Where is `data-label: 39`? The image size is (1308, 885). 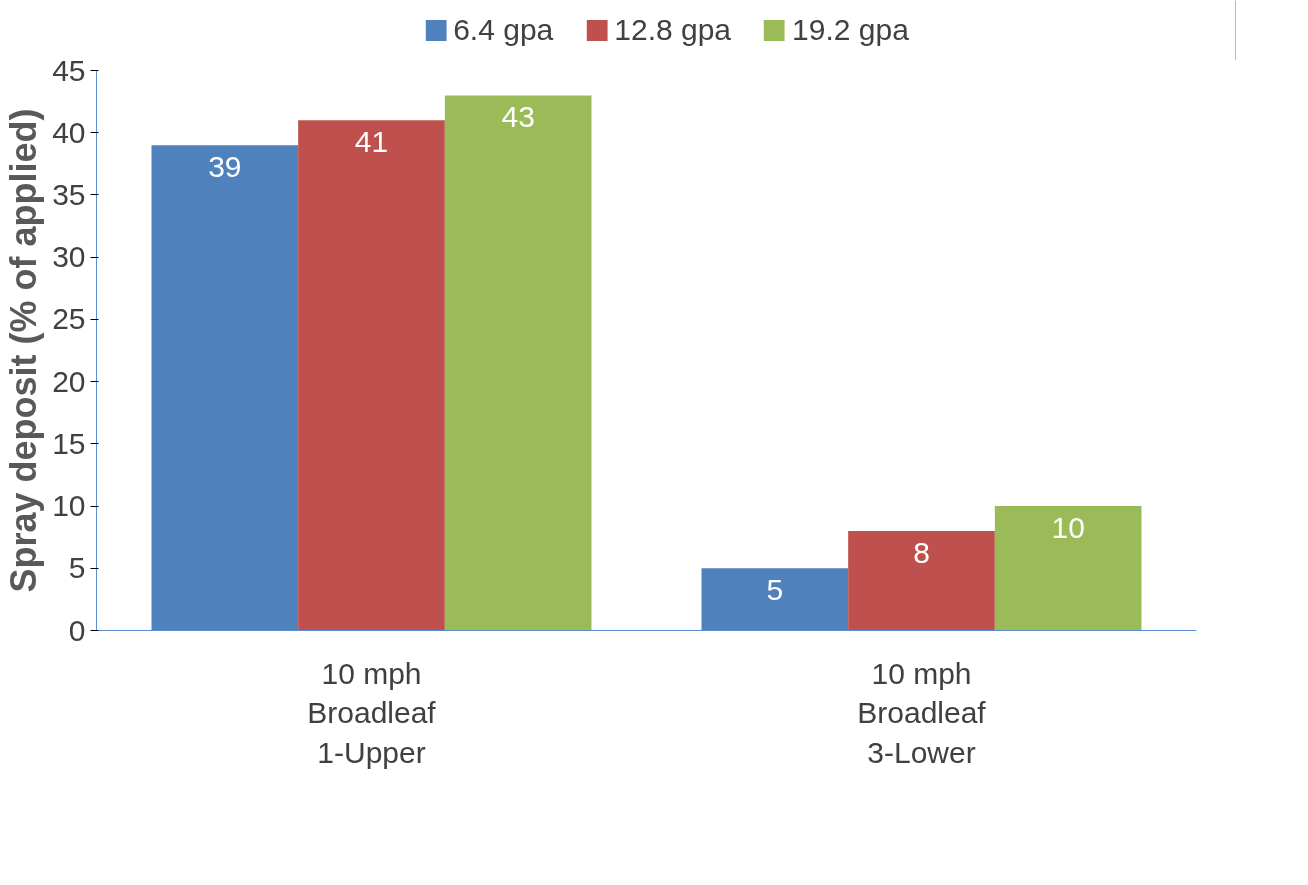
data-label: 39 is located at coordinates (225, 167).